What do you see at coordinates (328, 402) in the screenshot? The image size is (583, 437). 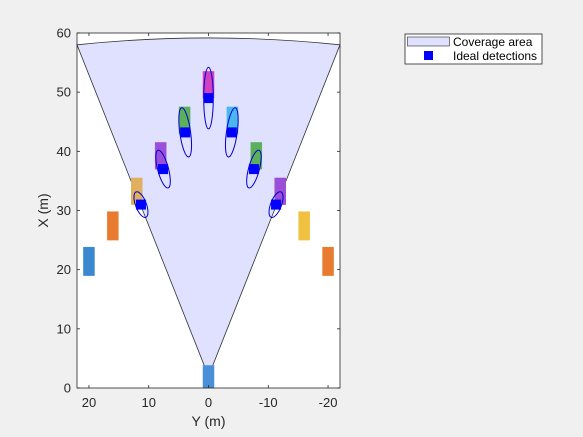 I see `x-tick-label: -20` at bounding box center [328, 402].